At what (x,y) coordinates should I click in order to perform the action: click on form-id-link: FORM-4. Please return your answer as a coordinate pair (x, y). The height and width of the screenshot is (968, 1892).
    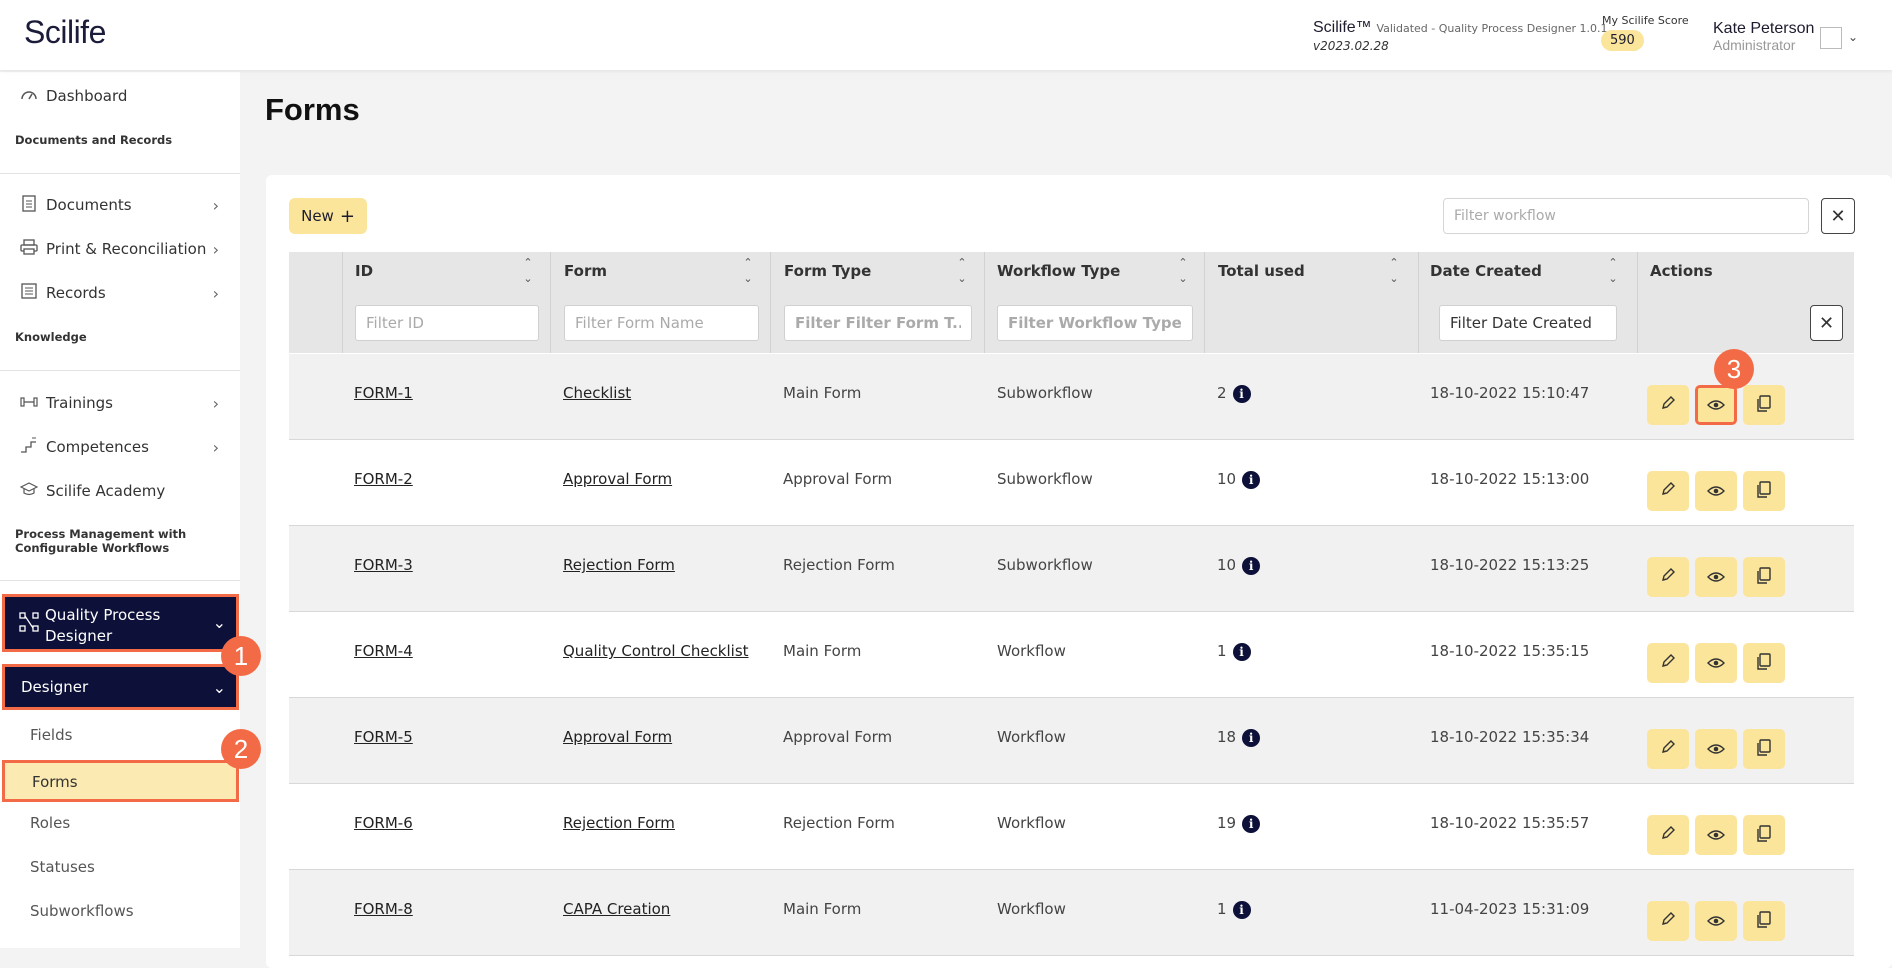
    Looking at the image, I should click on (383, 651).